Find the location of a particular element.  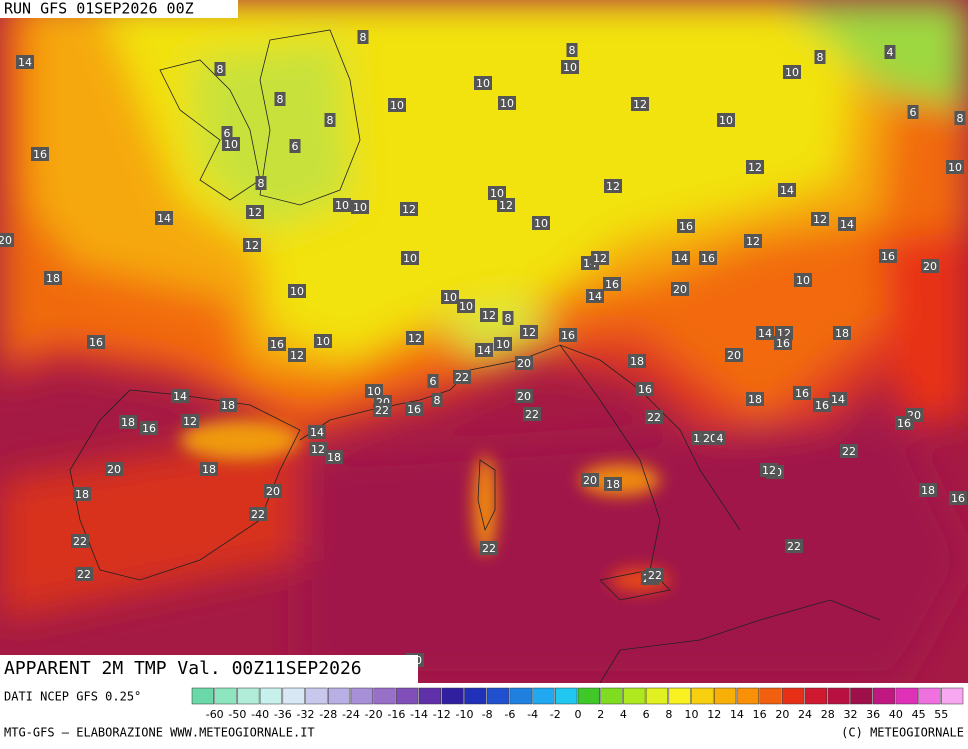

colorbar-label: 45 is located at coordinates (919, 714).